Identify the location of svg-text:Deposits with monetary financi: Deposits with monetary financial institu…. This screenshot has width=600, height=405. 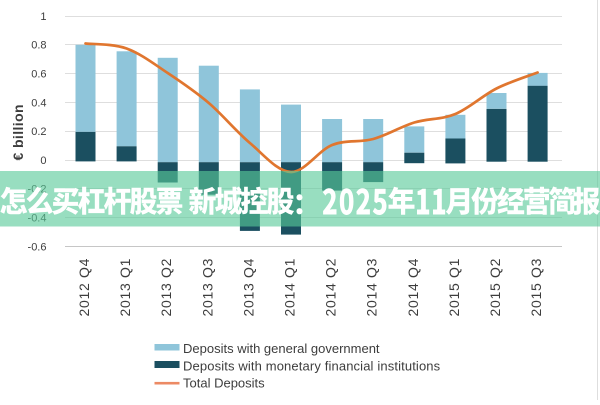
(312, 365).